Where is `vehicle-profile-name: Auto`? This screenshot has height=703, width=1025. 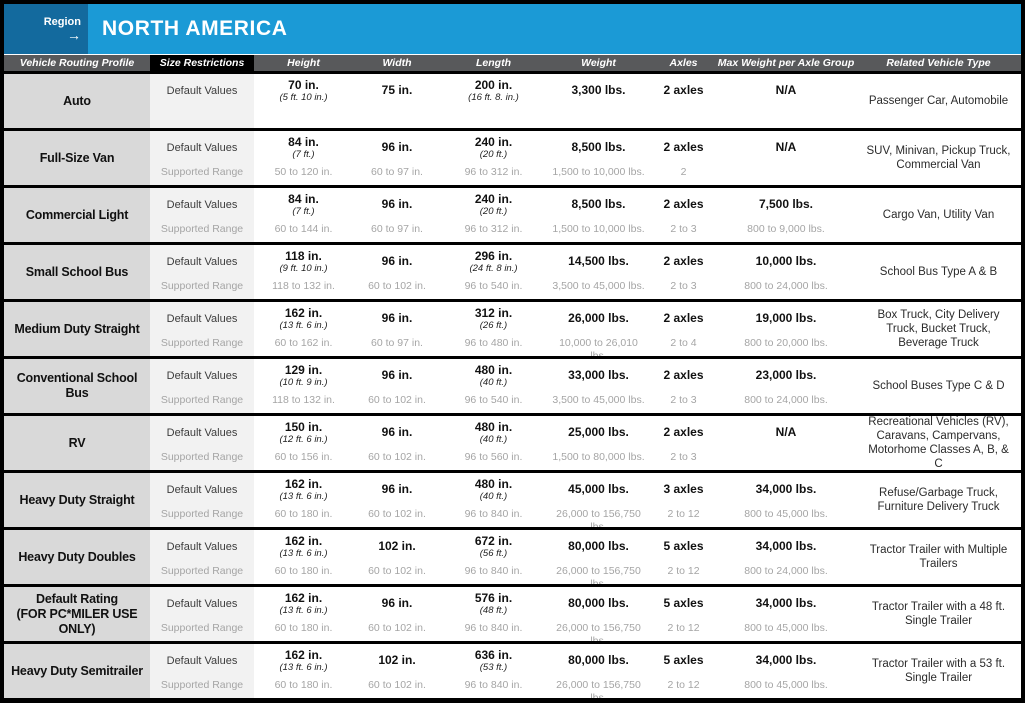
vehicle-profile-name: Auto is located at coordinates (77, 101).